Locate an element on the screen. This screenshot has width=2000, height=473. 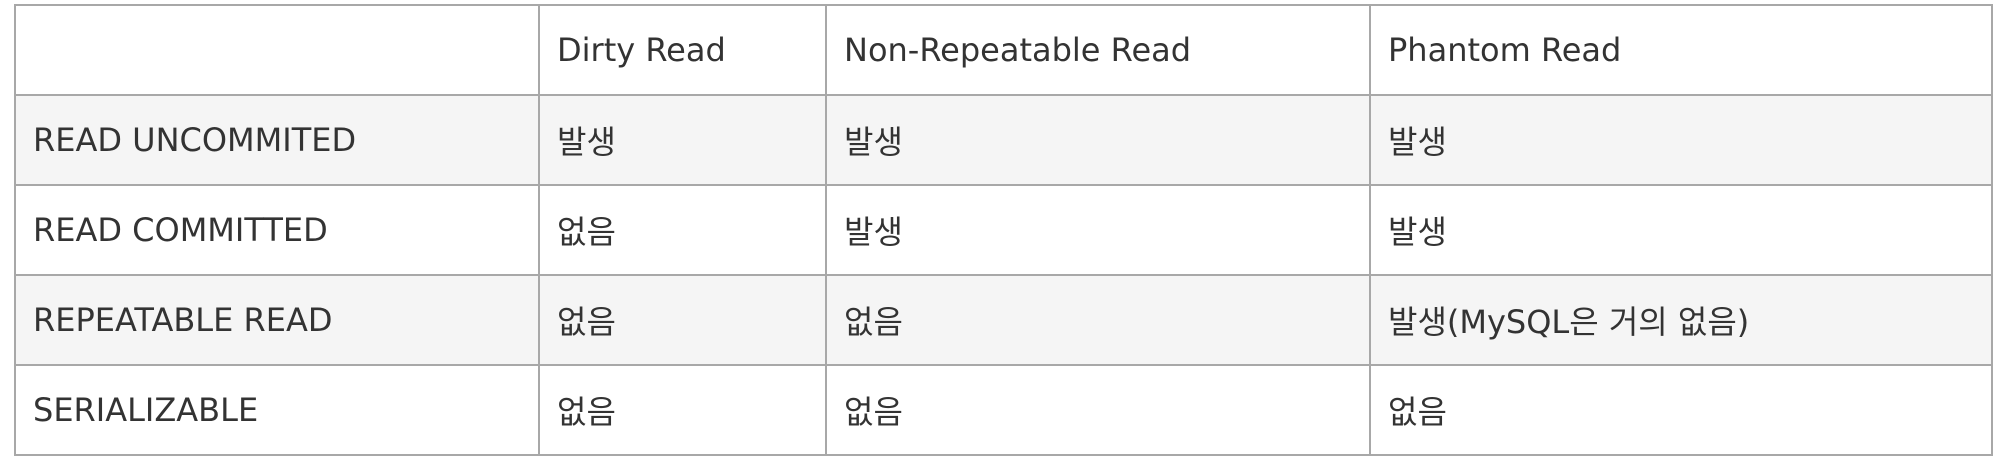
isolation-level-cell: REPEATABLE READ is located at coordinates (277, 320).